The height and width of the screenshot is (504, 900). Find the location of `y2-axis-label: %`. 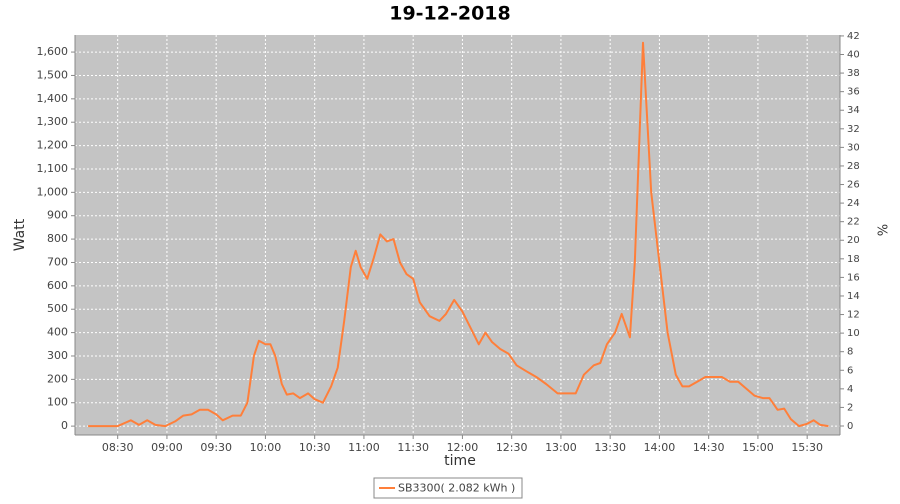

y2-axis-label: % is located at coordinates (881, 230).